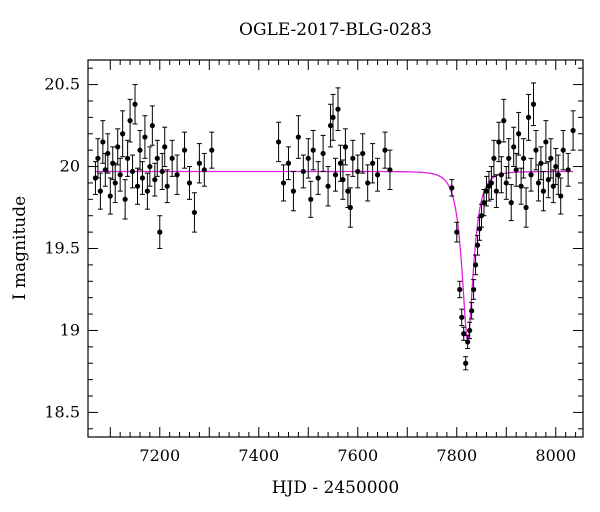 The height and width of the screenshot is (512, 600). Describe the element at coordinates (70, 166) in the screenshot. I see `y-tick-label: 20` at that location.